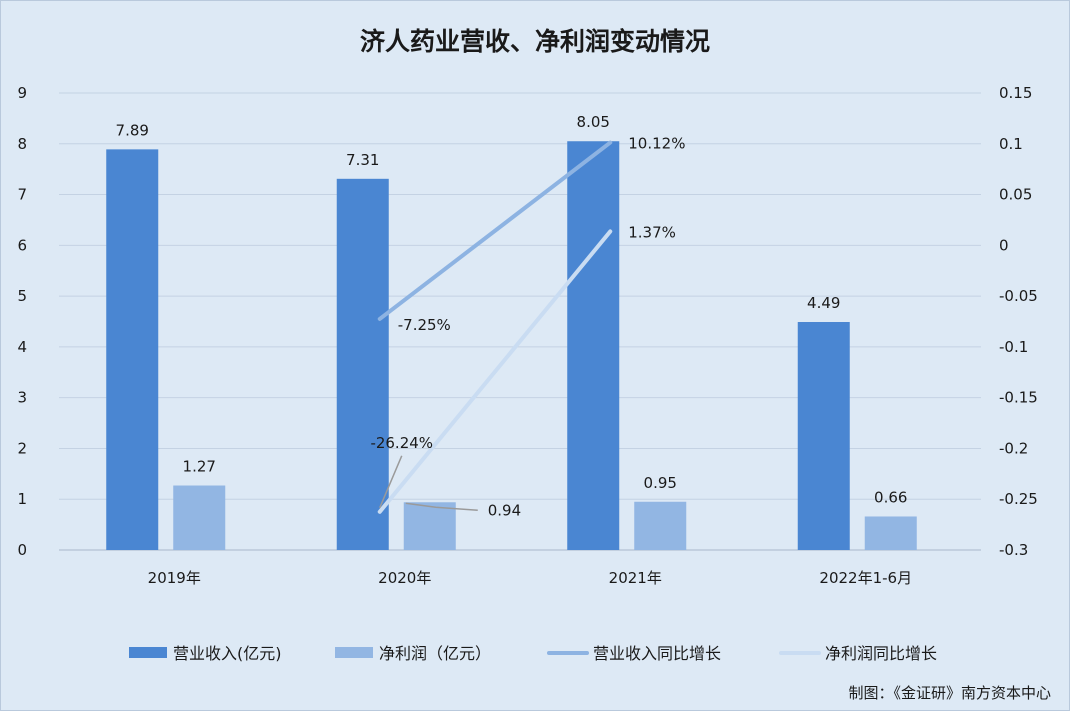 This screenshot has width=1070, height=714. What do you see at coordinates (22, 195) in the screenshot?
I see `y-left-tick-label: 7` at bounding box center [22, 195].